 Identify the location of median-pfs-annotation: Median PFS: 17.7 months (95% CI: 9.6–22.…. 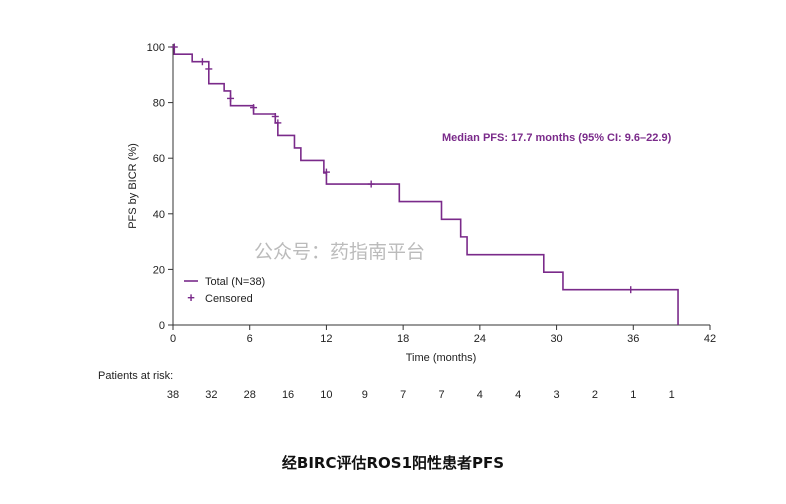
(557, 138).